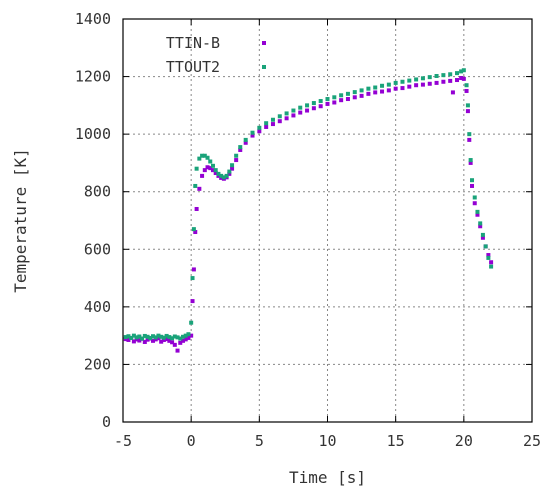  What do you see at coordinates (191, 441) in the screenshot?
I see `x-tick-label: 0` at bounding box center [191, 441].